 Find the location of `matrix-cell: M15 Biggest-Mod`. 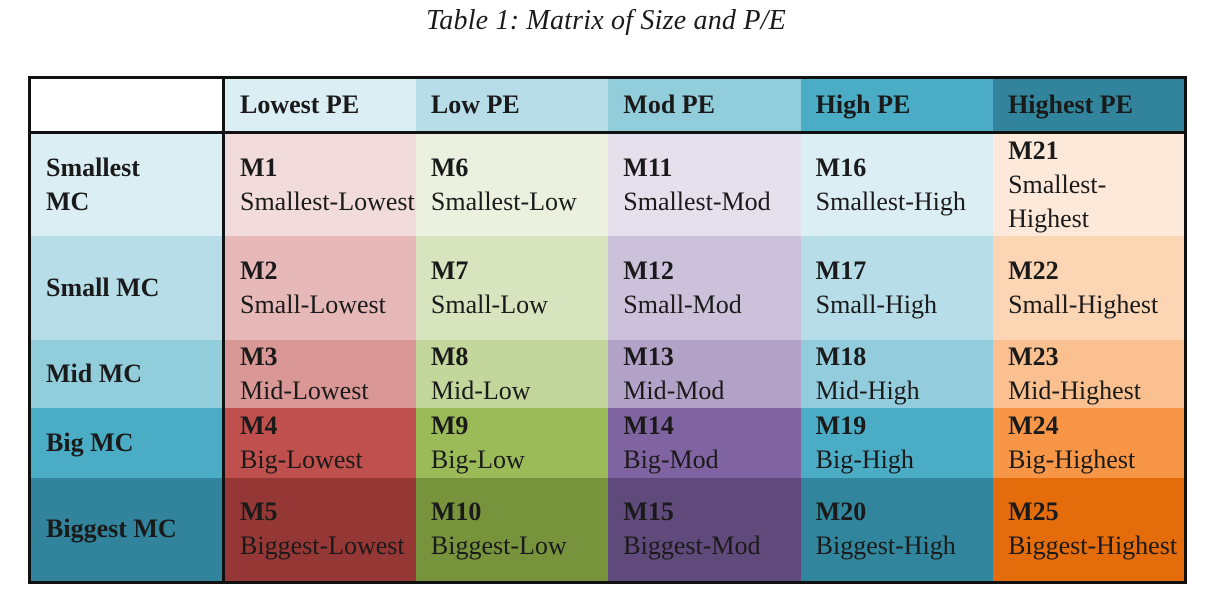

matrix-cell: M15 Biggest-Mod is located at coordinates (704, 530).